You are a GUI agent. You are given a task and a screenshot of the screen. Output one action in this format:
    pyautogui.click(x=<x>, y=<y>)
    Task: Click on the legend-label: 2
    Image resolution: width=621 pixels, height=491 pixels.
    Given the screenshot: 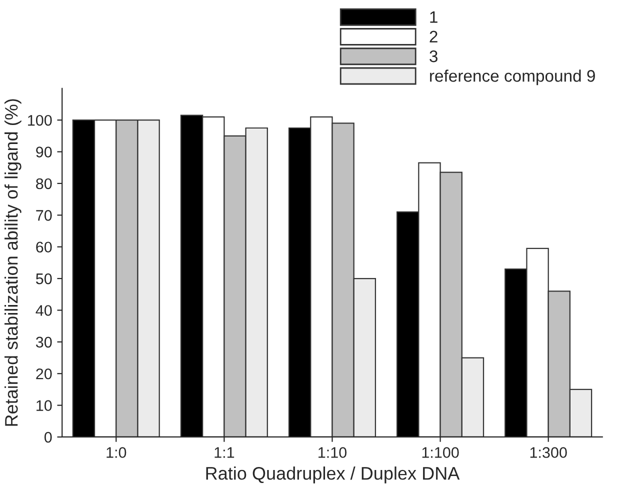 What is the action you would take?
    pyautogui.click(x=434, y=36)
    